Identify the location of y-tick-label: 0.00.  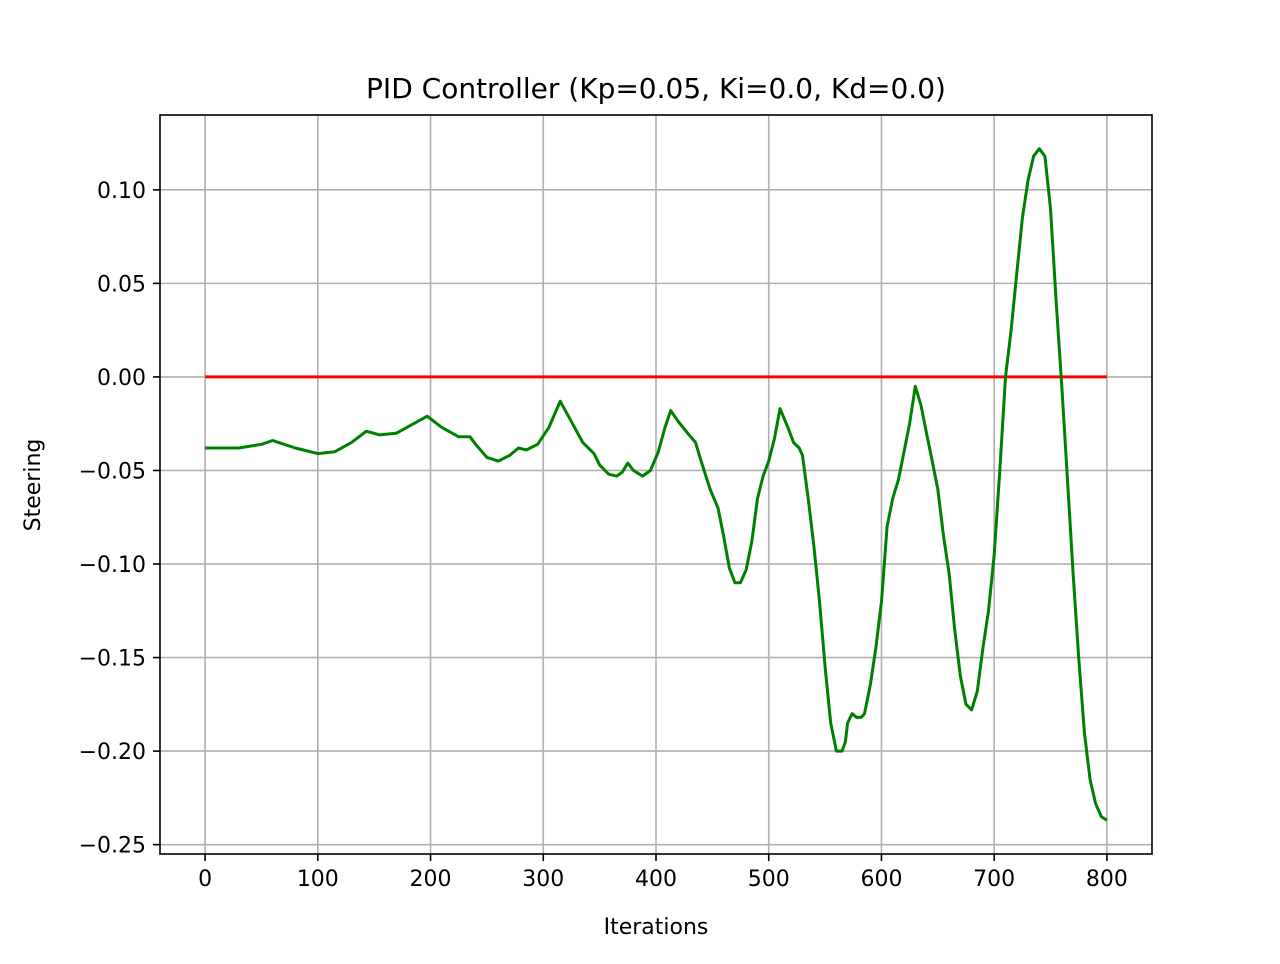
(121, 378).